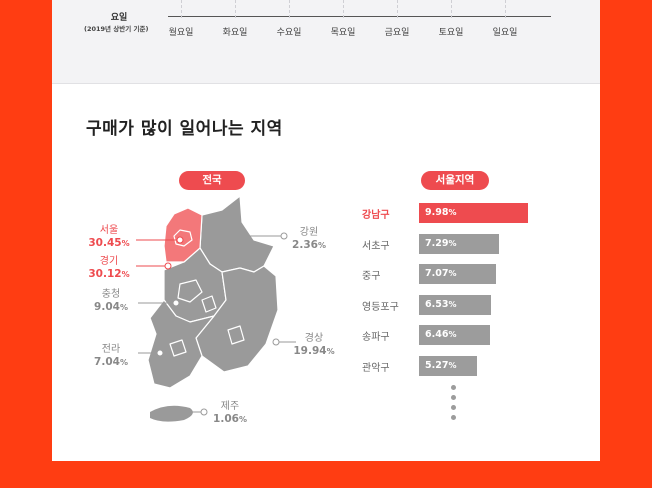 Image resolution: width=652 pixels, height=488 pixels. What do you see at coordinates (109, 274) in the screenshot?
I see `region-percent: 30.12%` at bounding box center [109, 274].